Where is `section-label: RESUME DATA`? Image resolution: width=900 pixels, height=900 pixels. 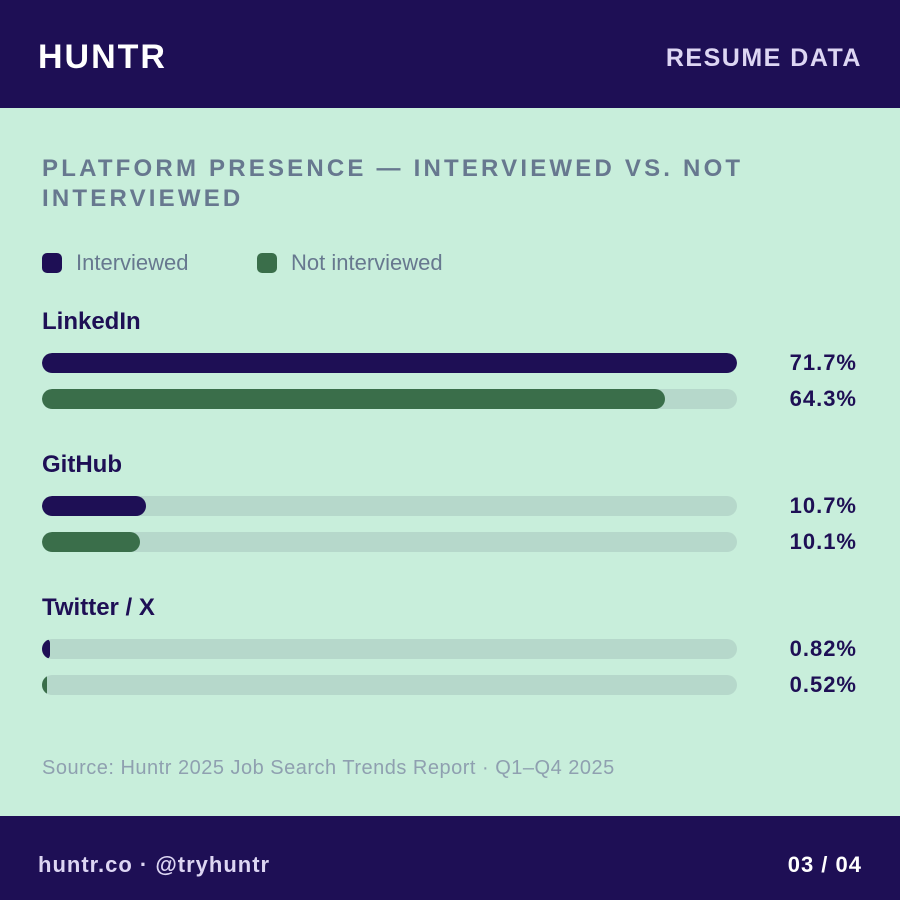 section-label: RESUME DATA is located at coordinates (763, 58).